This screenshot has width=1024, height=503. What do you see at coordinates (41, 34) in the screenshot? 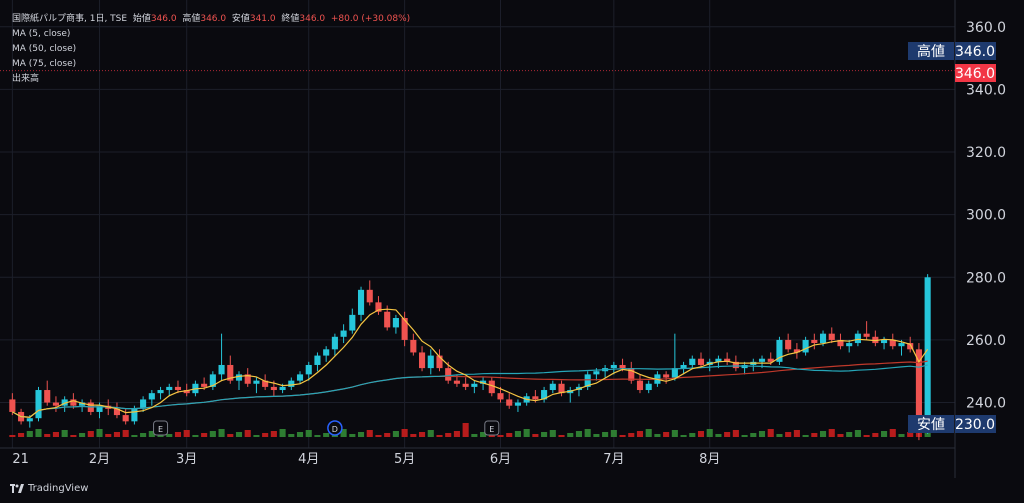
I see `legend-ma5: MA (5, close)` at bounding box center [41, 34].